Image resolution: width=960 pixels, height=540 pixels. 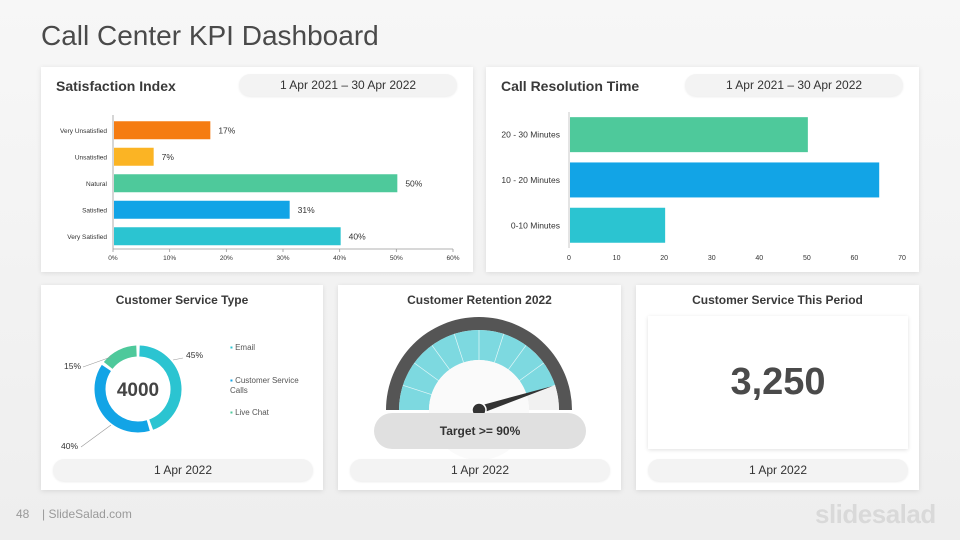 I want to click on call-resolution-title: Call Resolution Time, so click(x=570, y=86).